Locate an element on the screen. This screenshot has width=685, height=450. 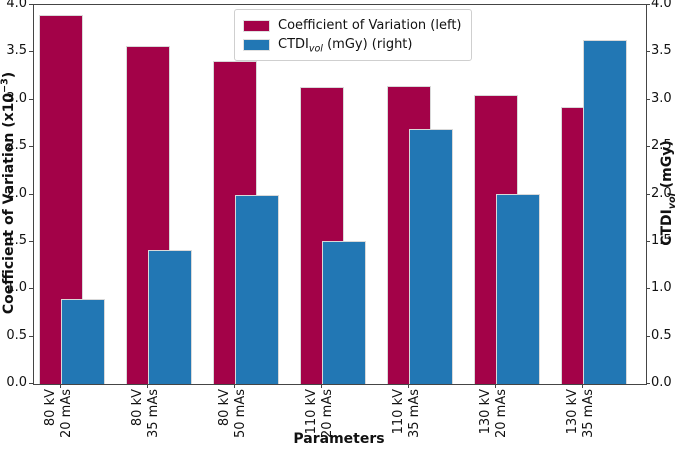
legend-label-cov: Coefficient of Variation (left) is located at coordinates (370, 25).